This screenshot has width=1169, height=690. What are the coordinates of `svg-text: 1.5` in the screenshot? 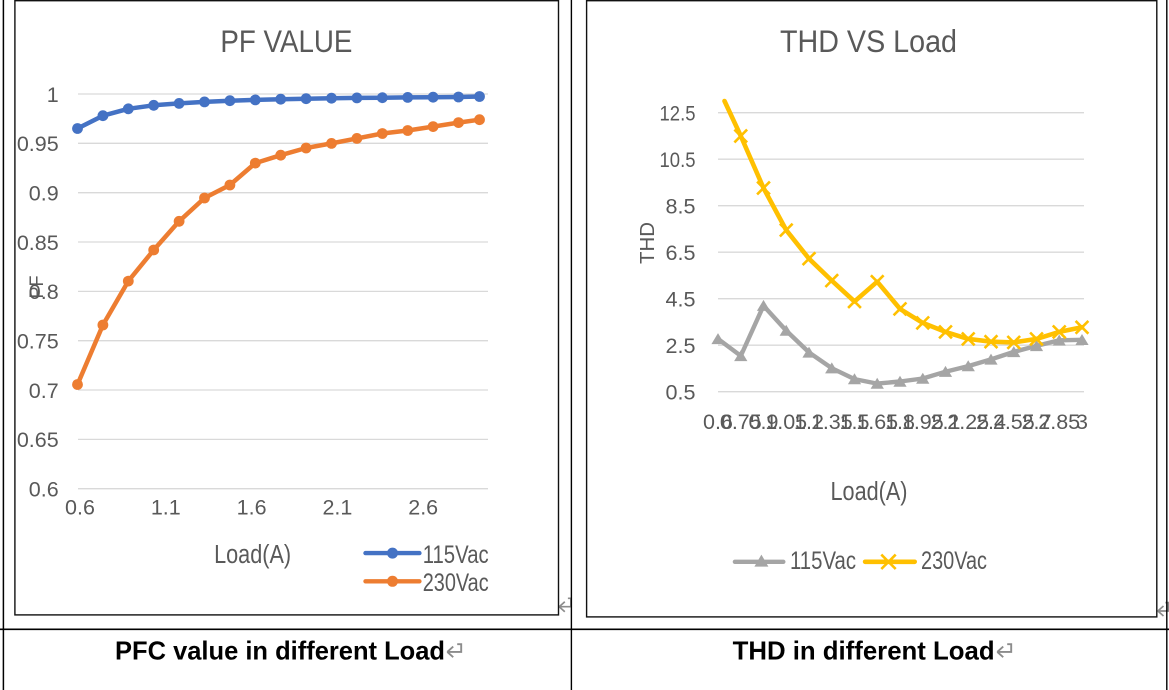 It's located at (855, 422).